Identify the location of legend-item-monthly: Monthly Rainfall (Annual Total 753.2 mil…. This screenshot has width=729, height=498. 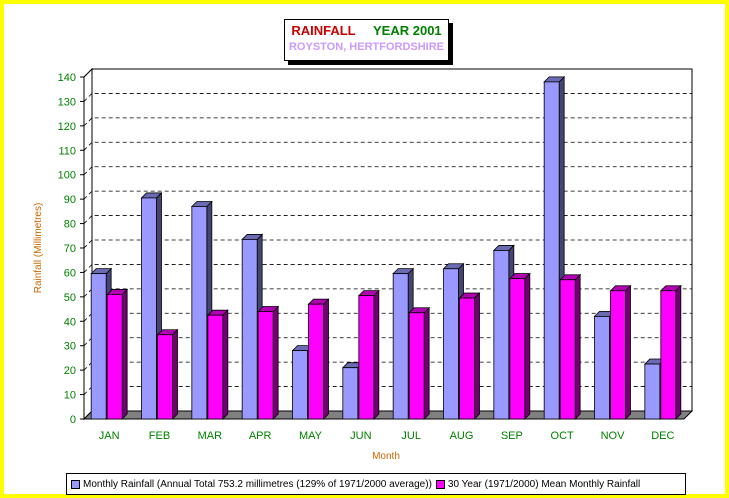
(251, 484).